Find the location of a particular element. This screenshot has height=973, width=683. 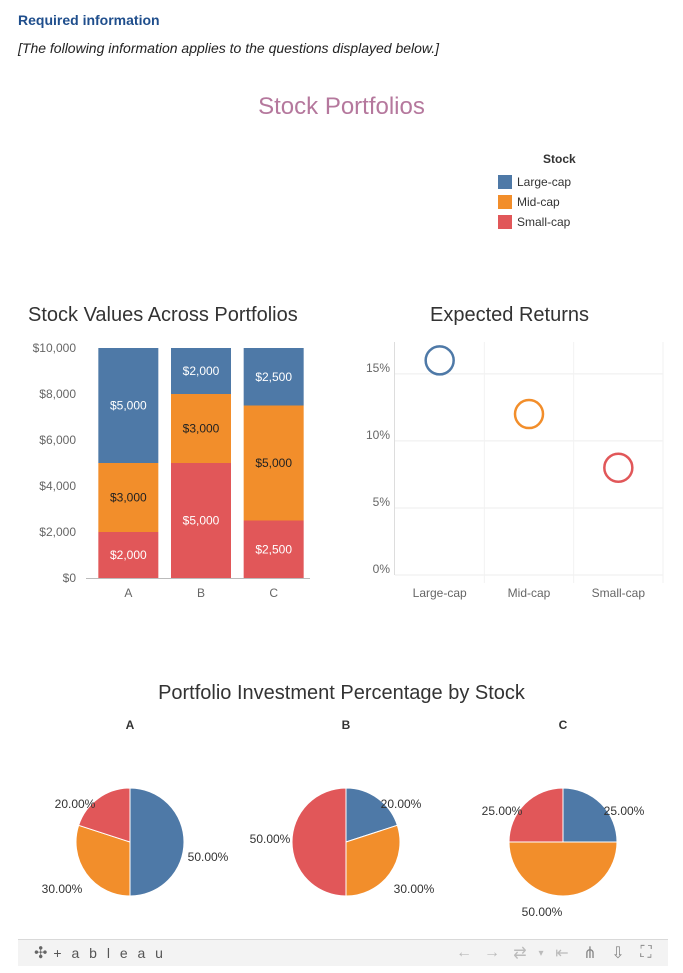

legend-label: Mid-cap is located at coordinates (538, 202).